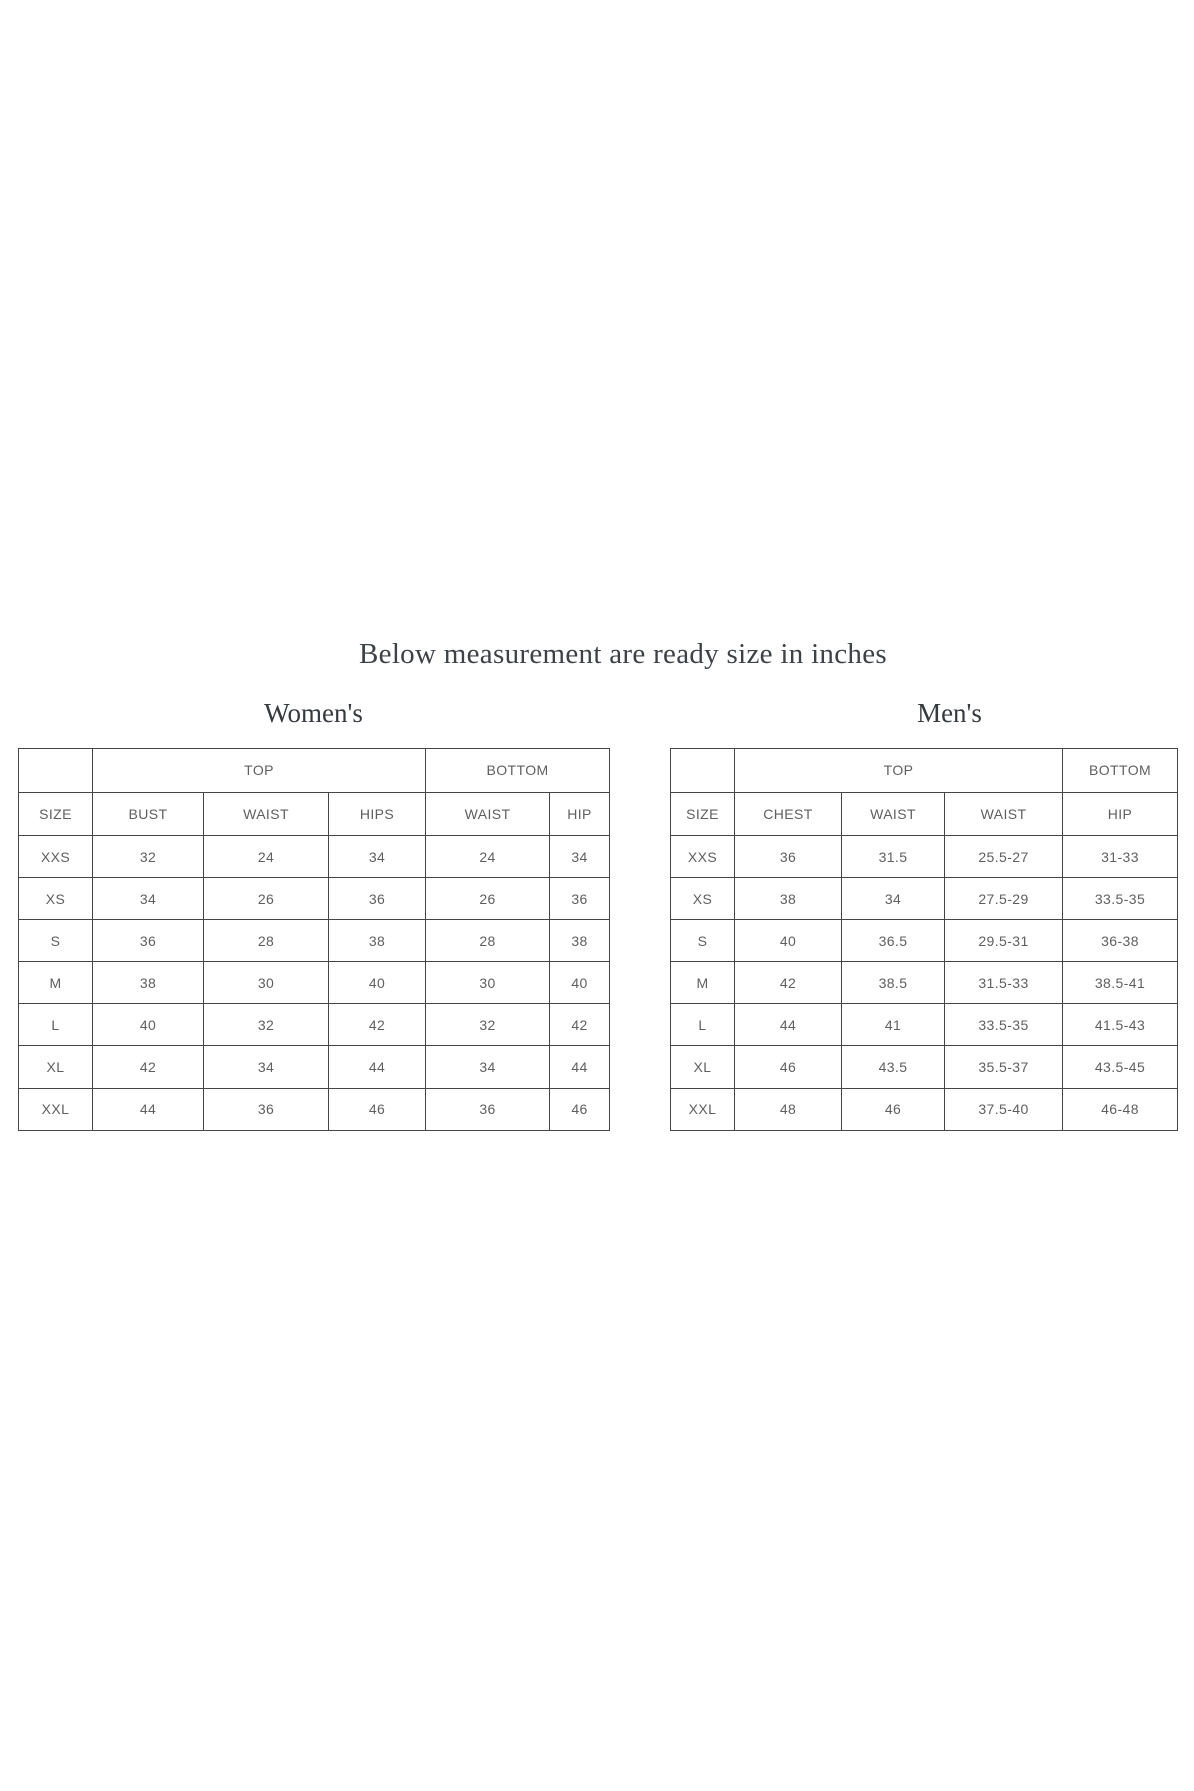 The image size is (1194, 1791). Describe the element at coordinates (702, 813) in the screenshot. I see `column-header-size: SIZE` at that location.